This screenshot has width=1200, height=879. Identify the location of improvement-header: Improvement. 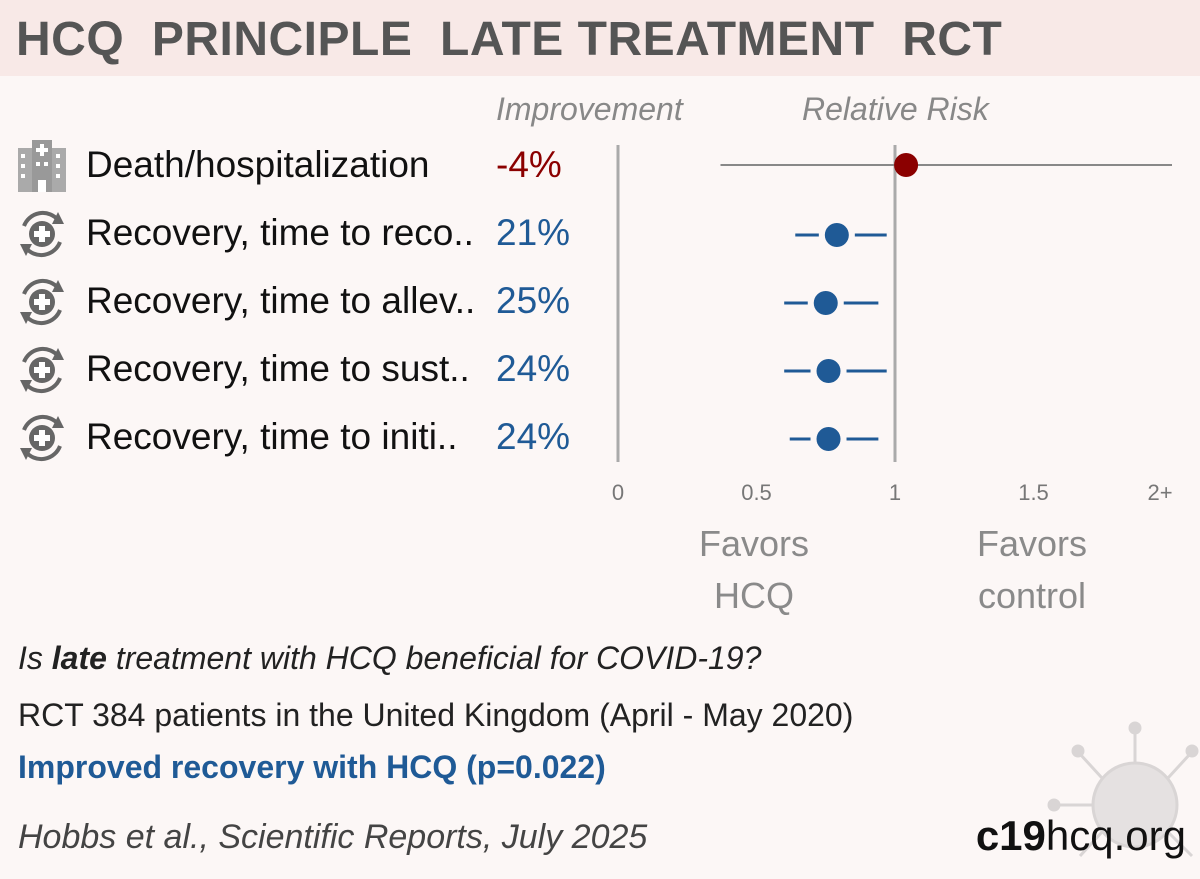
(589, 109).